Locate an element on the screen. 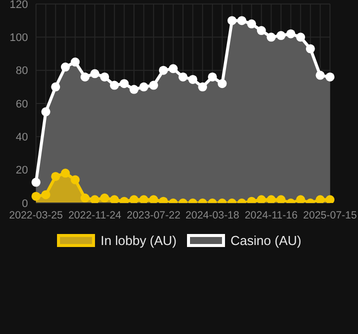  x-tick-label: 2022-03-25 is located at coordinates (36, 215).